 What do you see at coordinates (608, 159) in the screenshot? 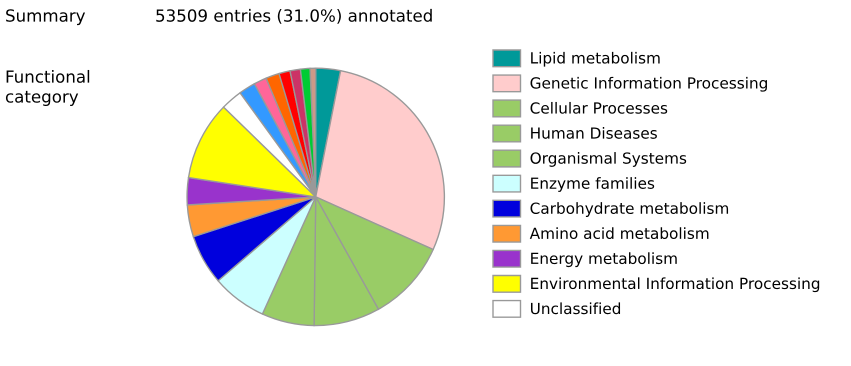
I see `legend-label: Organismal Systems` at bounding box center [608, 159].